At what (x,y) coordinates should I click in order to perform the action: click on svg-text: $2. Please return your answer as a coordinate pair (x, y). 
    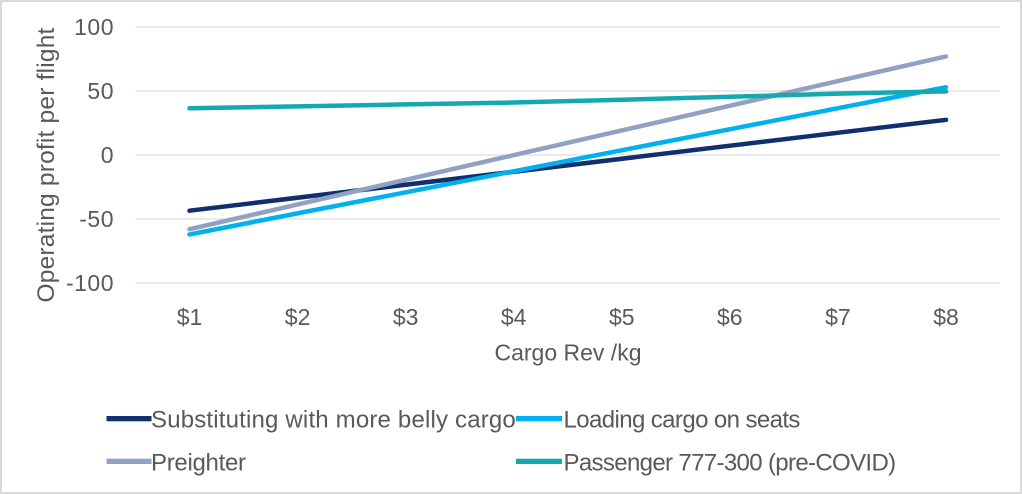
    Looking at the image, I should click on (298, 317).